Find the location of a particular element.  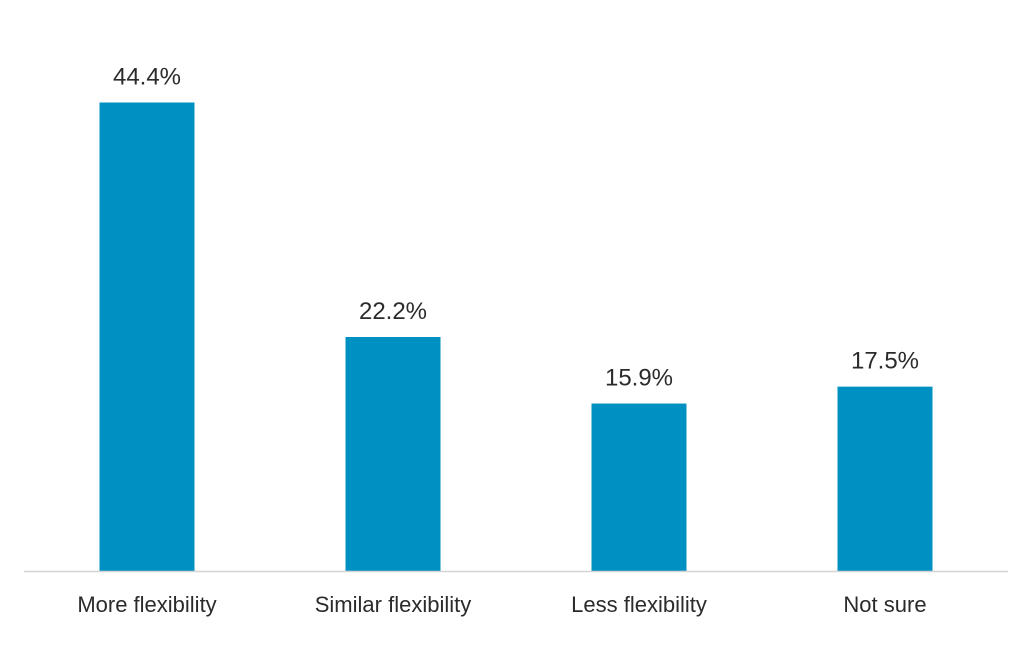

value-label-less-flexibility: 15.9% is located at coordinates (639, 378).